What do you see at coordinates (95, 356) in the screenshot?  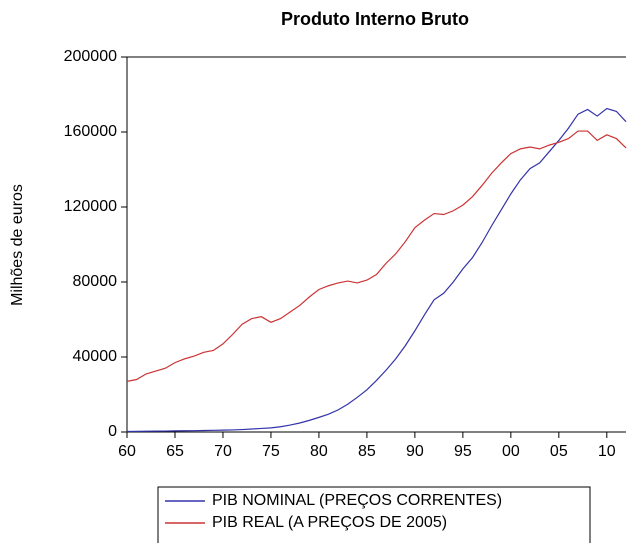 I see `y-tick-label: 40000` at bounding box center [95, 356].